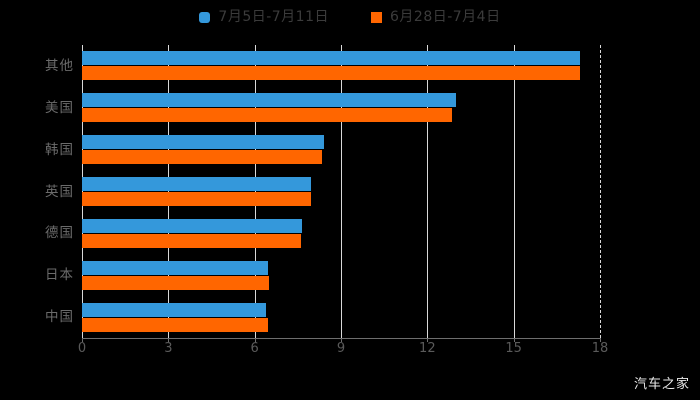 The image size is (700, 400). I want to click on y-axis-label-其他: 其他, so click(59, 65).